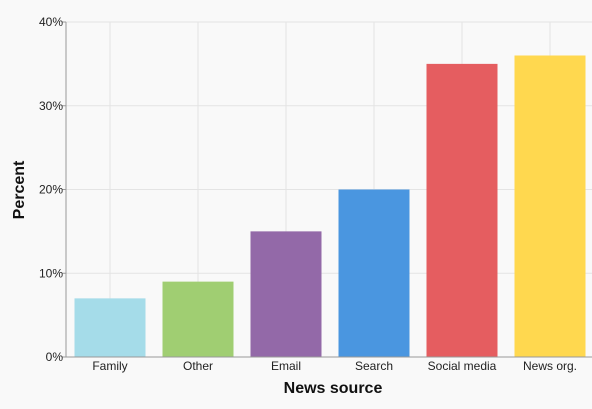  I want to click on y-tick-label: 10%, so click(51, 273).